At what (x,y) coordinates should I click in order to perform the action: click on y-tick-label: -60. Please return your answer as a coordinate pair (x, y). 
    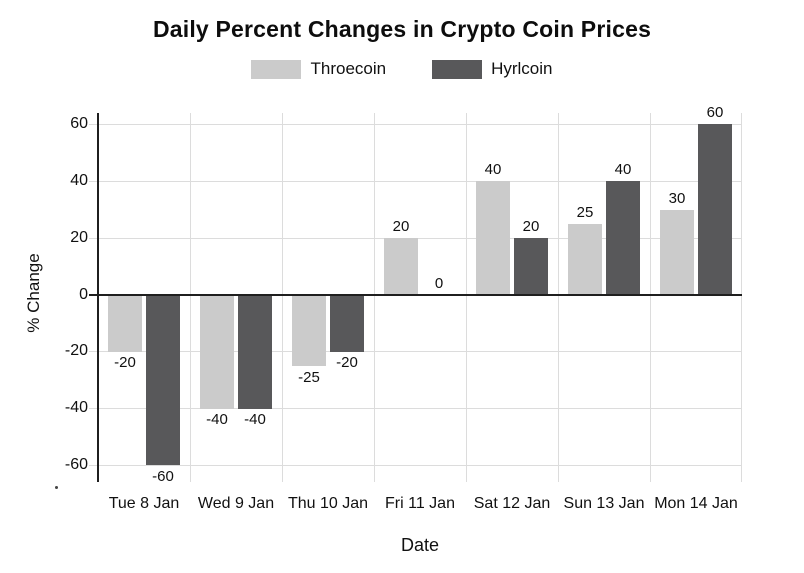
    Looking at the image, I should click on (76, 464).